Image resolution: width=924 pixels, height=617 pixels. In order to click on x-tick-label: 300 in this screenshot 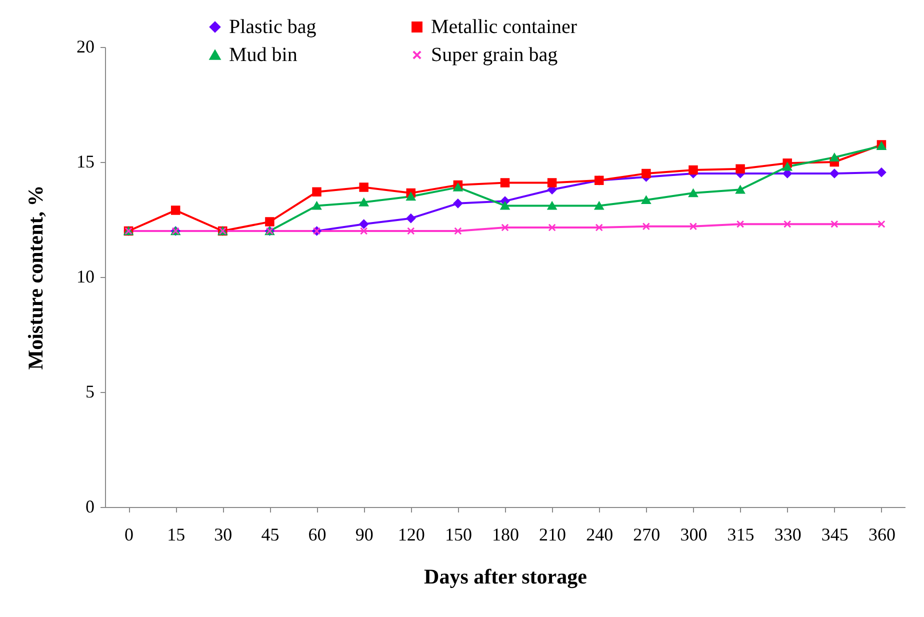, I will do `click(694, 534)`.